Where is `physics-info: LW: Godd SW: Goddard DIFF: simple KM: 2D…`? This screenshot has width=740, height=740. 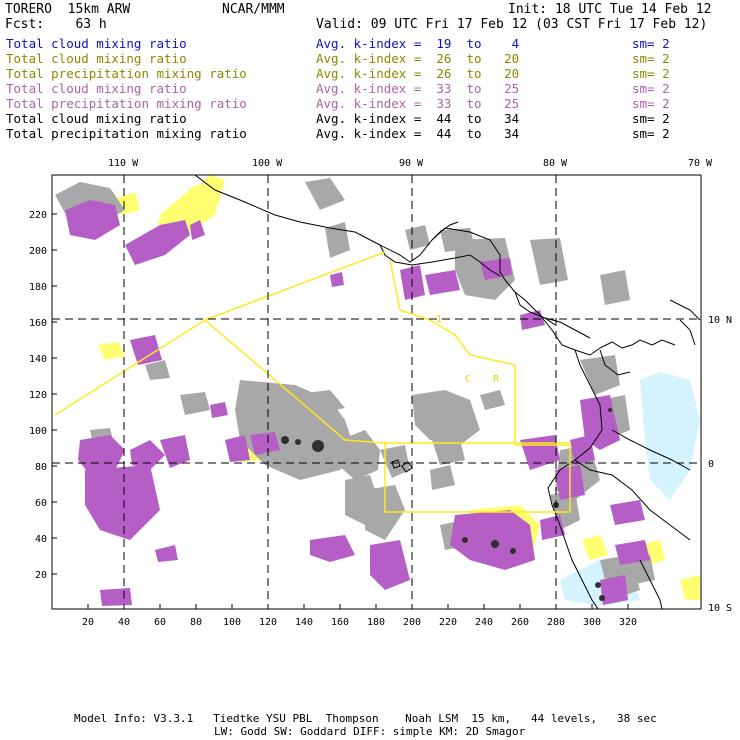
physics-info: LW: Godd SW: Goddard DIFF: simple KM: 2D… is located at coordinates (370, 731).